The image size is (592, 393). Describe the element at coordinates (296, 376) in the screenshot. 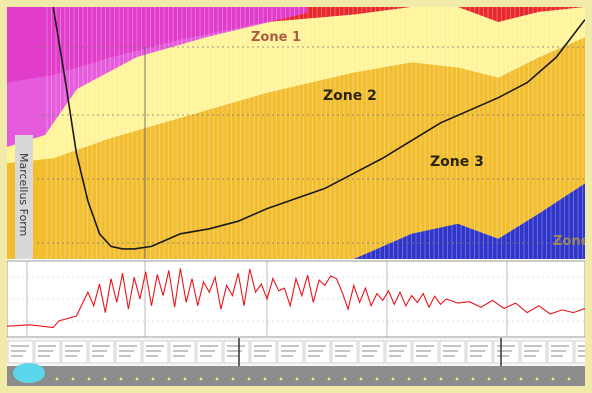

I see `bottom-band` at that location.